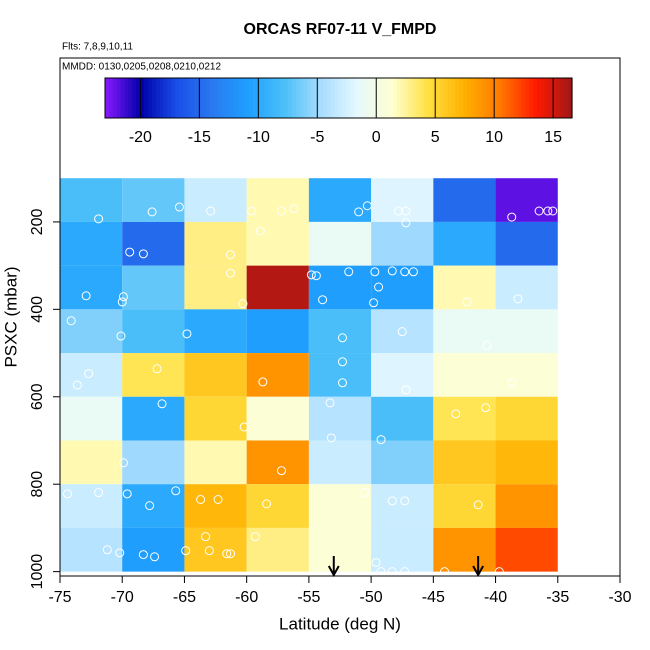  What do you see at coordinates (308, 597) in the screenshot?
I see `x-tick-label: -55` at bounding box center [308, 597].